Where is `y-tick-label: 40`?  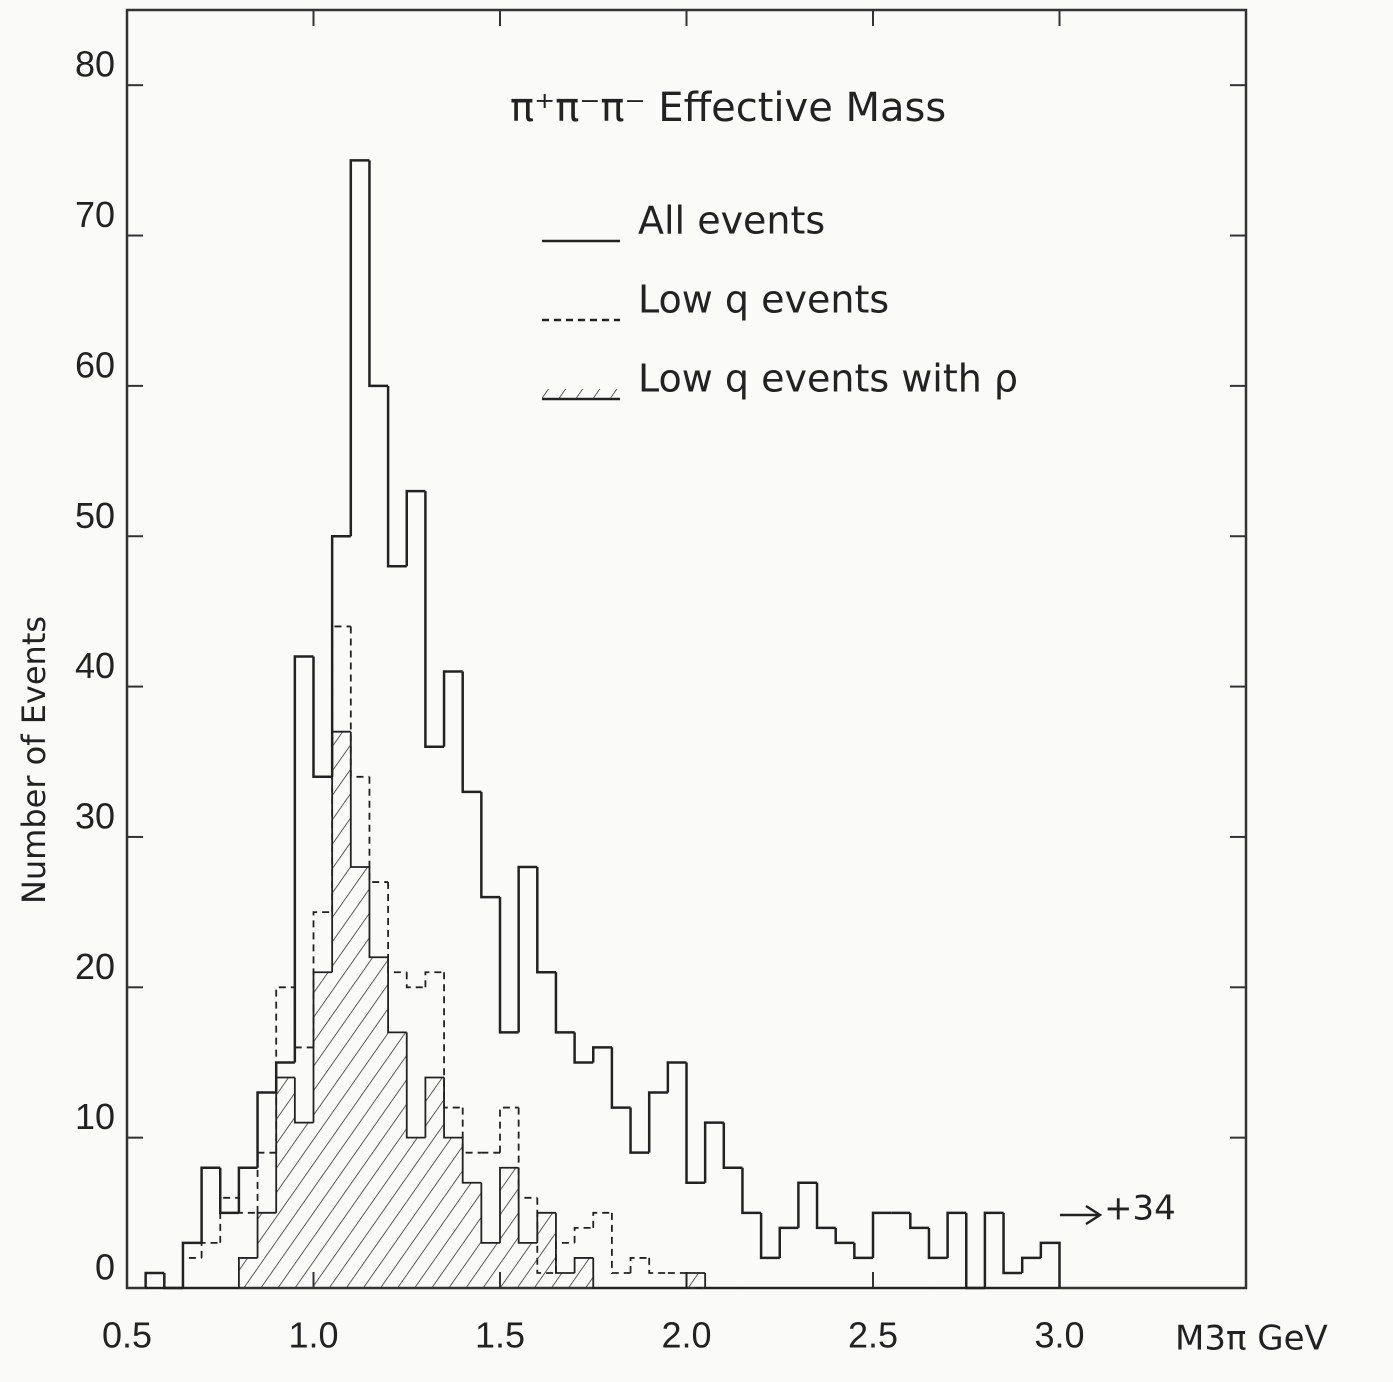 y-tick-label: 40 is located at coordinates (95, 665).